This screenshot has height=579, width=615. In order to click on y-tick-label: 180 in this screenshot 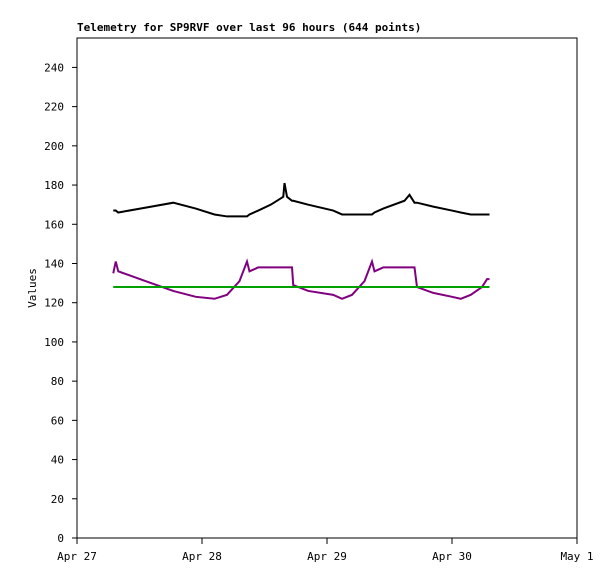, I will do `click(54, 185)`.